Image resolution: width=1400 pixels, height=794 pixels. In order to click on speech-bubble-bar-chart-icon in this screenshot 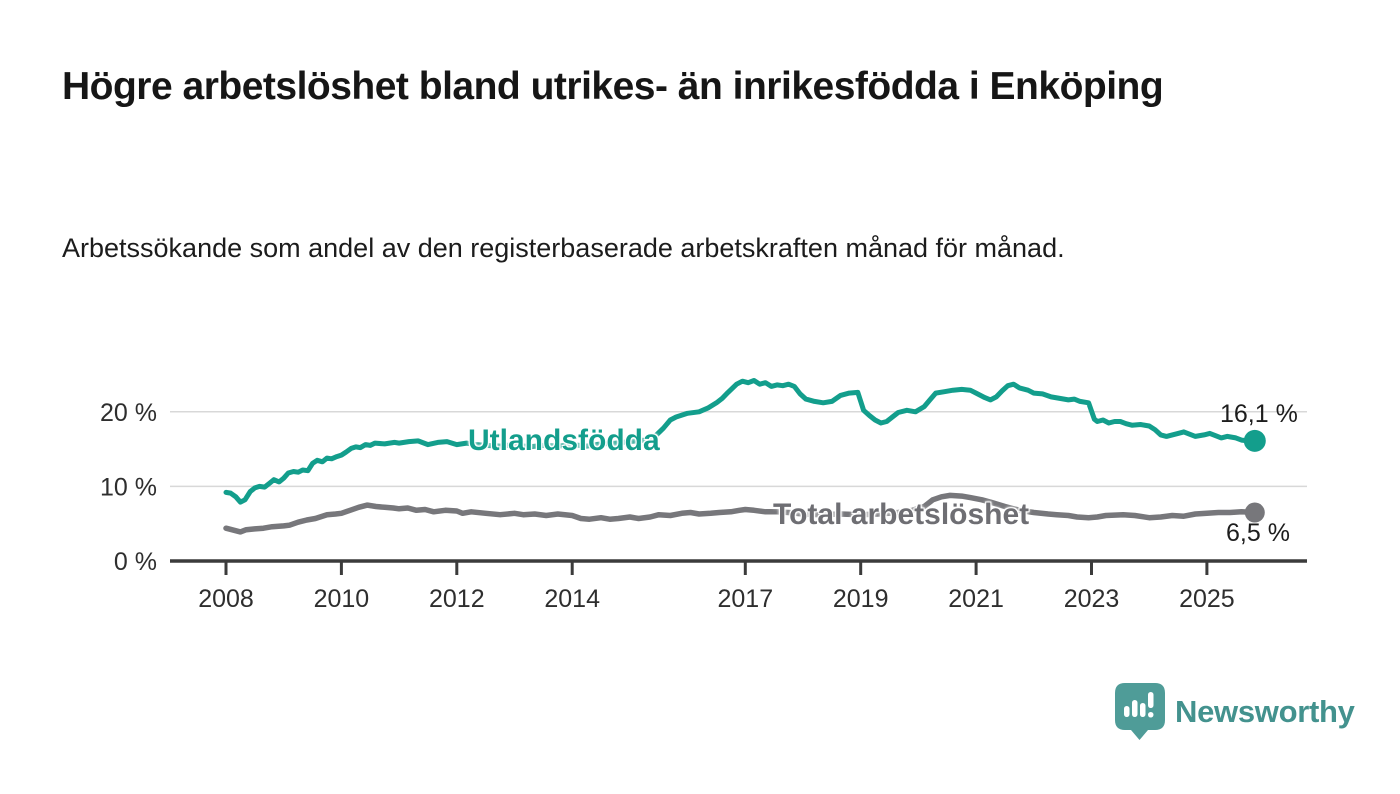, I will do `click(1140, 711)`.